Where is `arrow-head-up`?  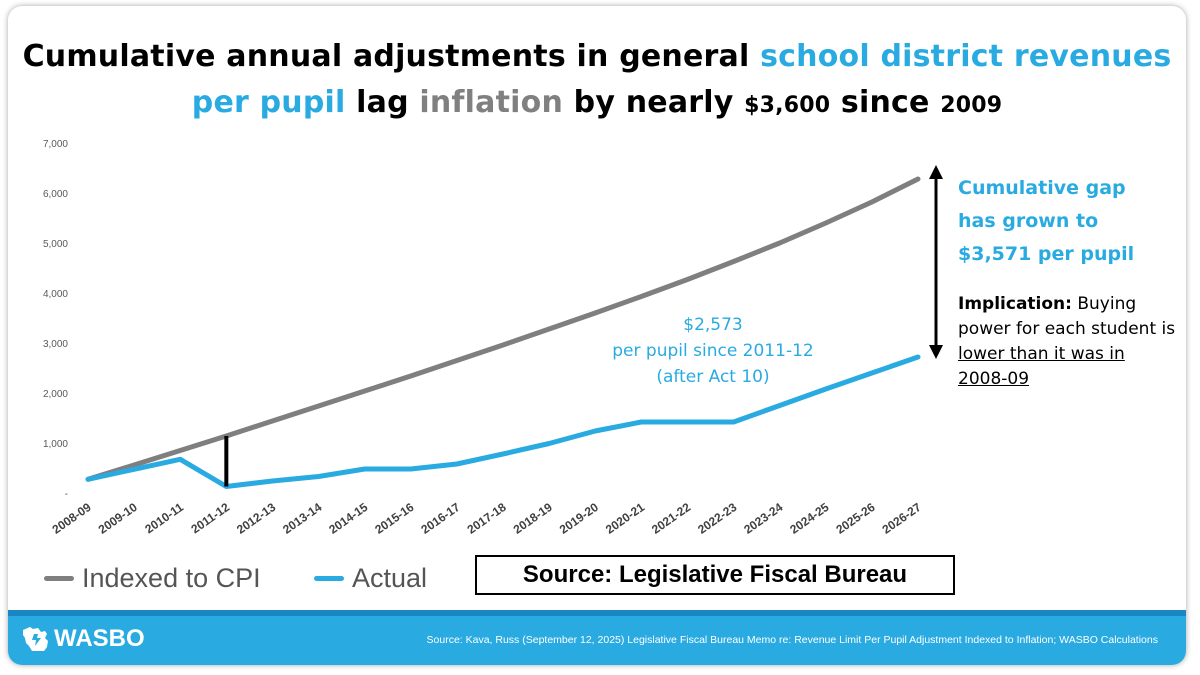 arrow-head-up is located at coordinates (936, 172).